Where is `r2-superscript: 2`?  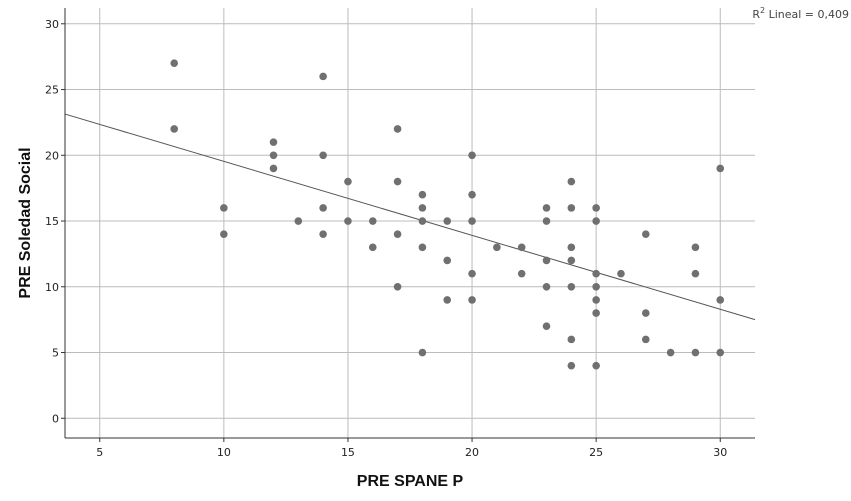
r2-superscript: 2 is located at coordinates (762, 10).